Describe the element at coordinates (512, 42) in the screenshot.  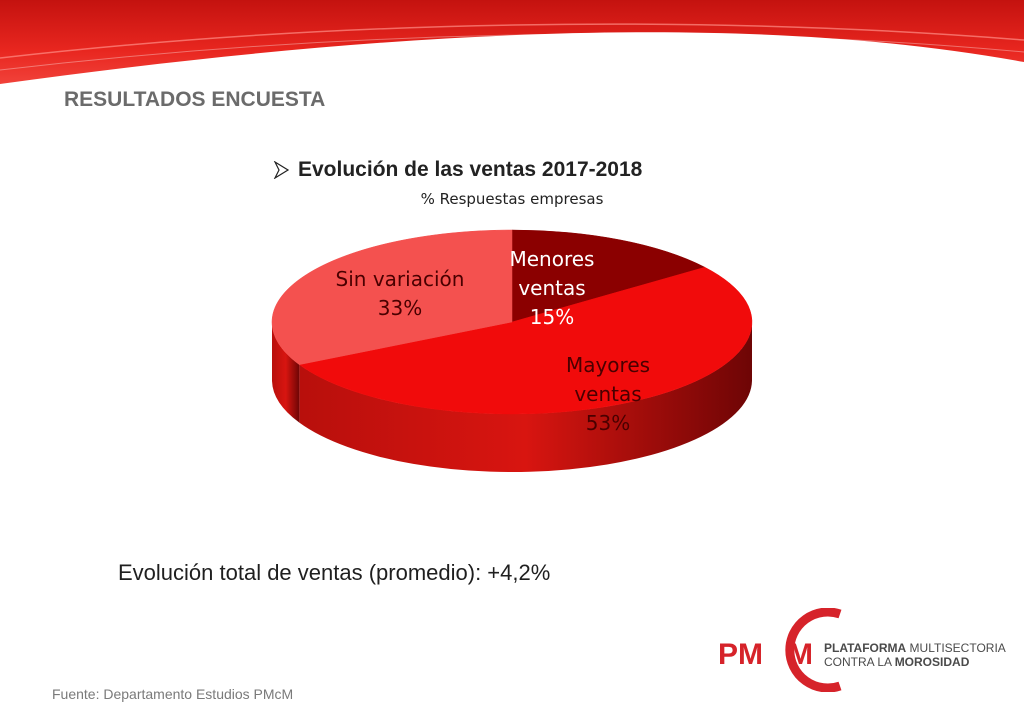
I see `header-band` at that location.